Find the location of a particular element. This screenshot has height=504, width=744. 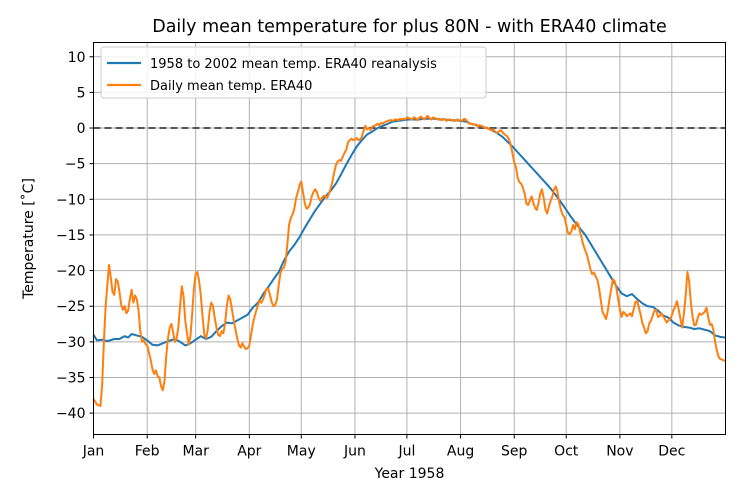

legend-box is located at coordinates (293, 72).